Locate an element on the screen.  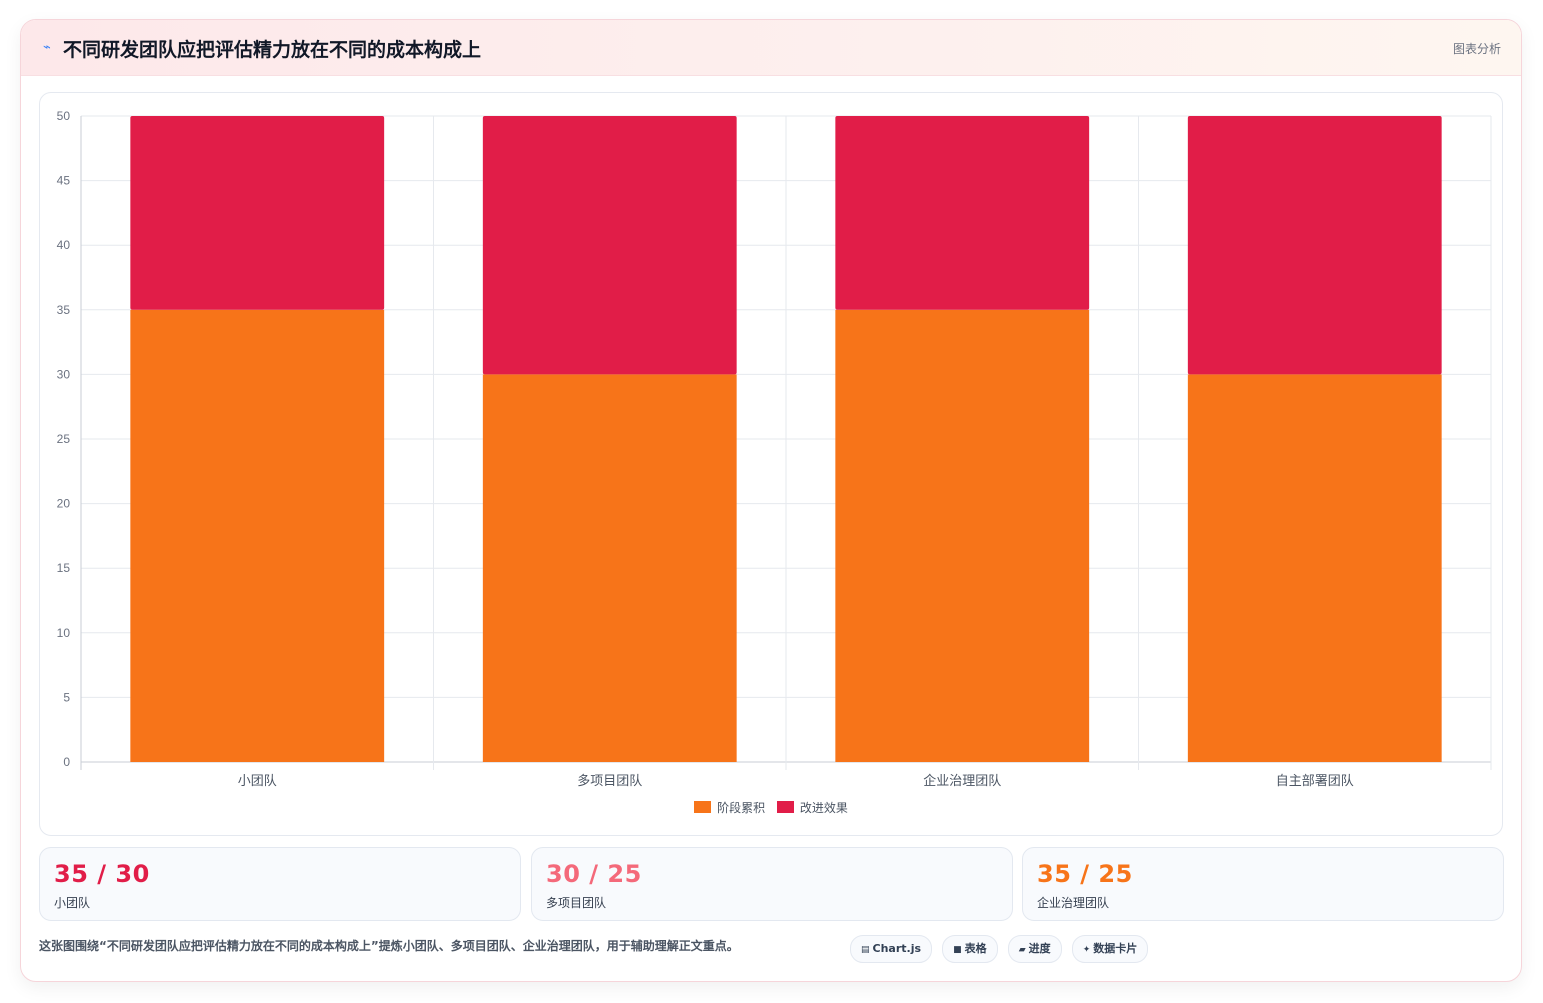
tag-progress: ▰ 进度 is located at coordinates (1034, 949).